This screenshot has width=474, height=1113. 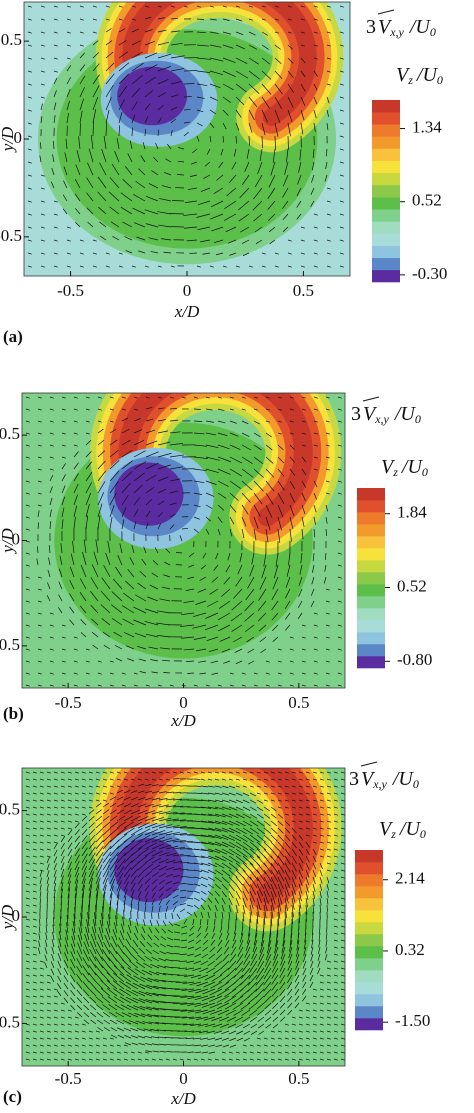 I want to click on colorbar-band, so click(x=386, y=118).